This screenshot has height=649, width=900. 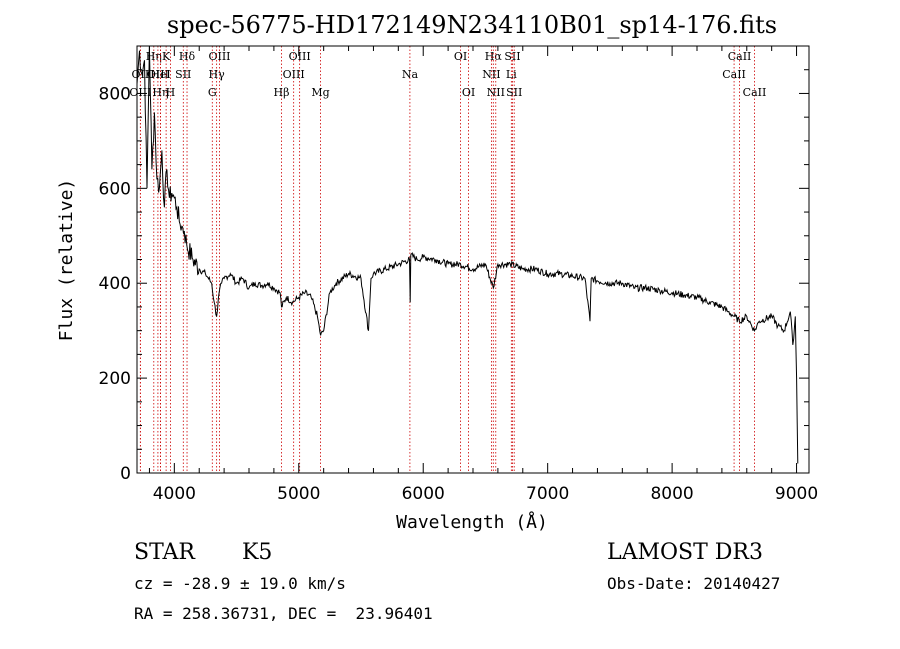 I want to click on line-label-19: OI, so click(x=468, y=92).